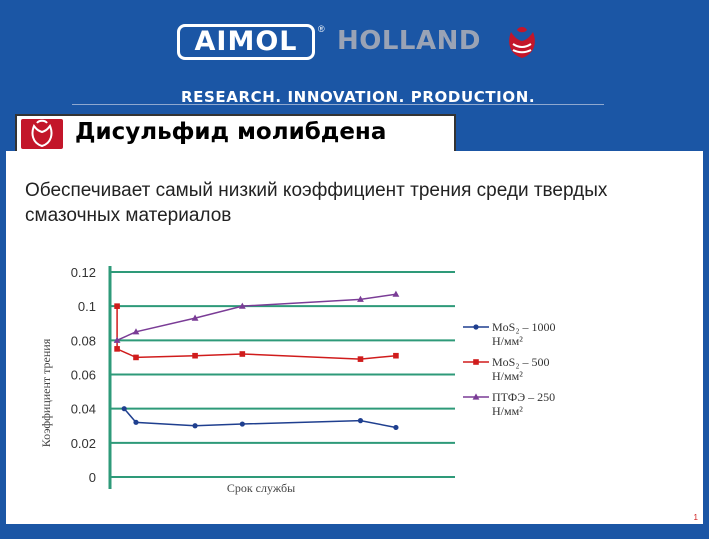  I want to click on legend-label: MoS₂ – 500, so click(521, 362).